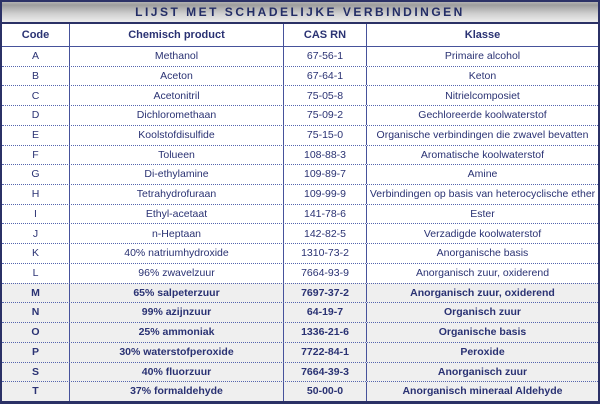 The image size is (600, 404). I want to click on column-header-product: Chemisch product, so click(177, 35).